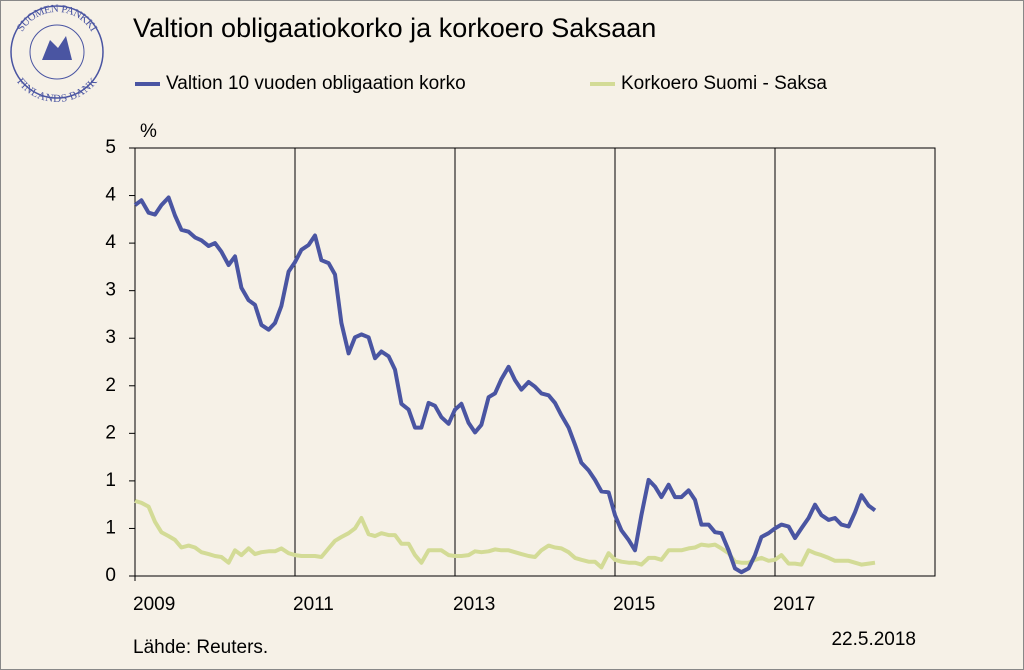  I want to click on logo-lion, so click(57, 48).